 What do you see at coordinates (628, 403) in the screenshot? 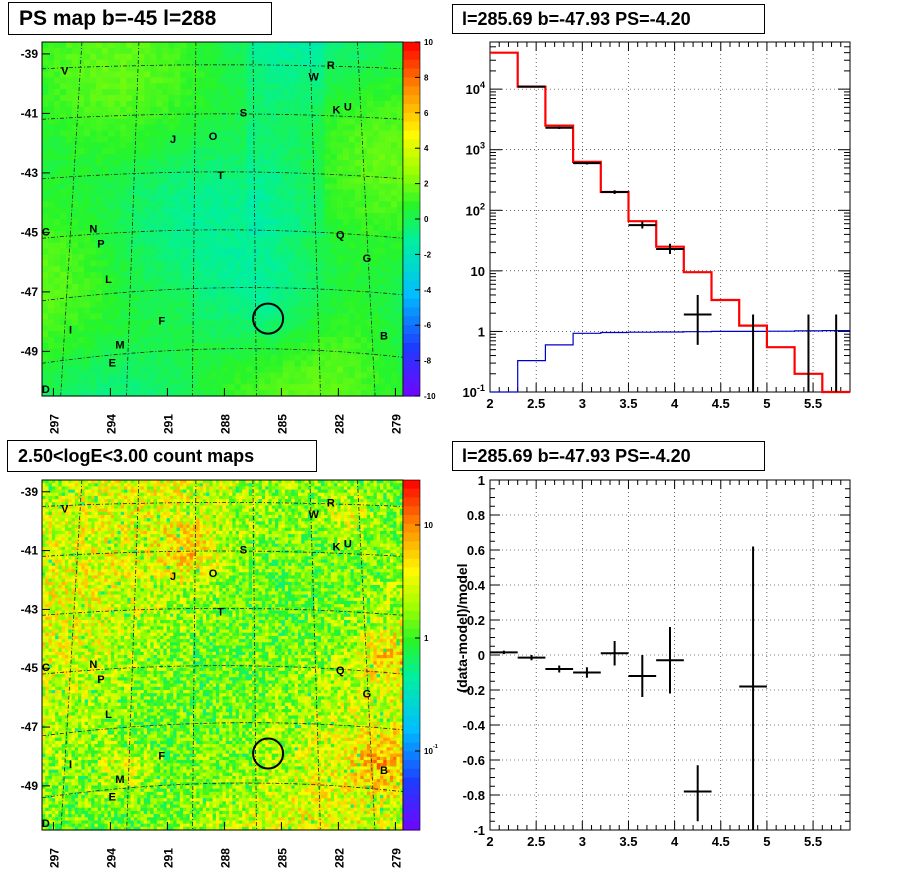
I see `x-tick-label: 3.5` at bounding box center [628, 403].